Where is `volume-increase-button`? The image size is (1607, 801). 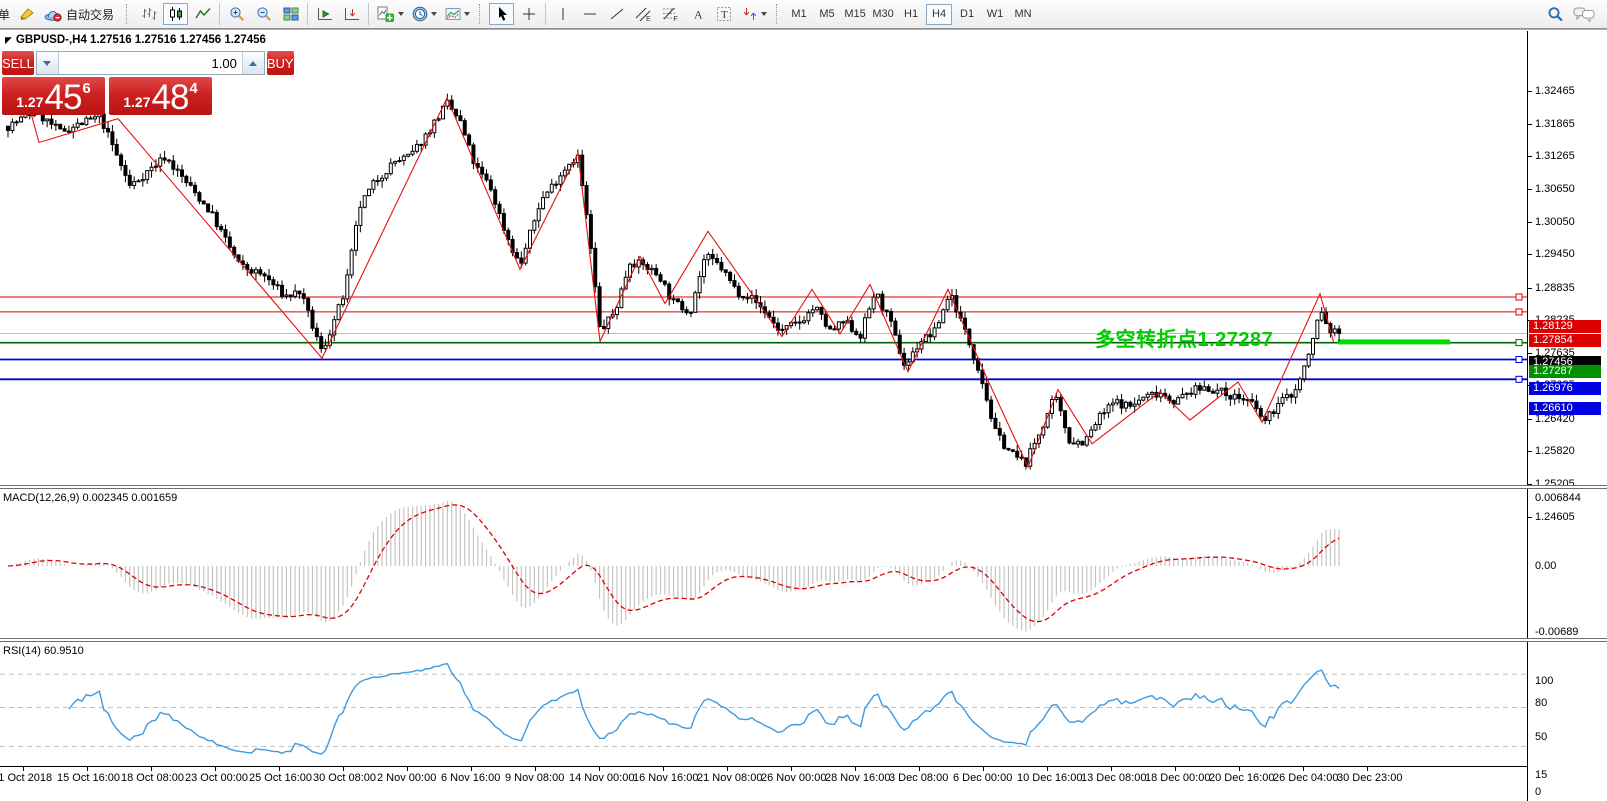 volume-increase-button is located at coordinates (252, 63).